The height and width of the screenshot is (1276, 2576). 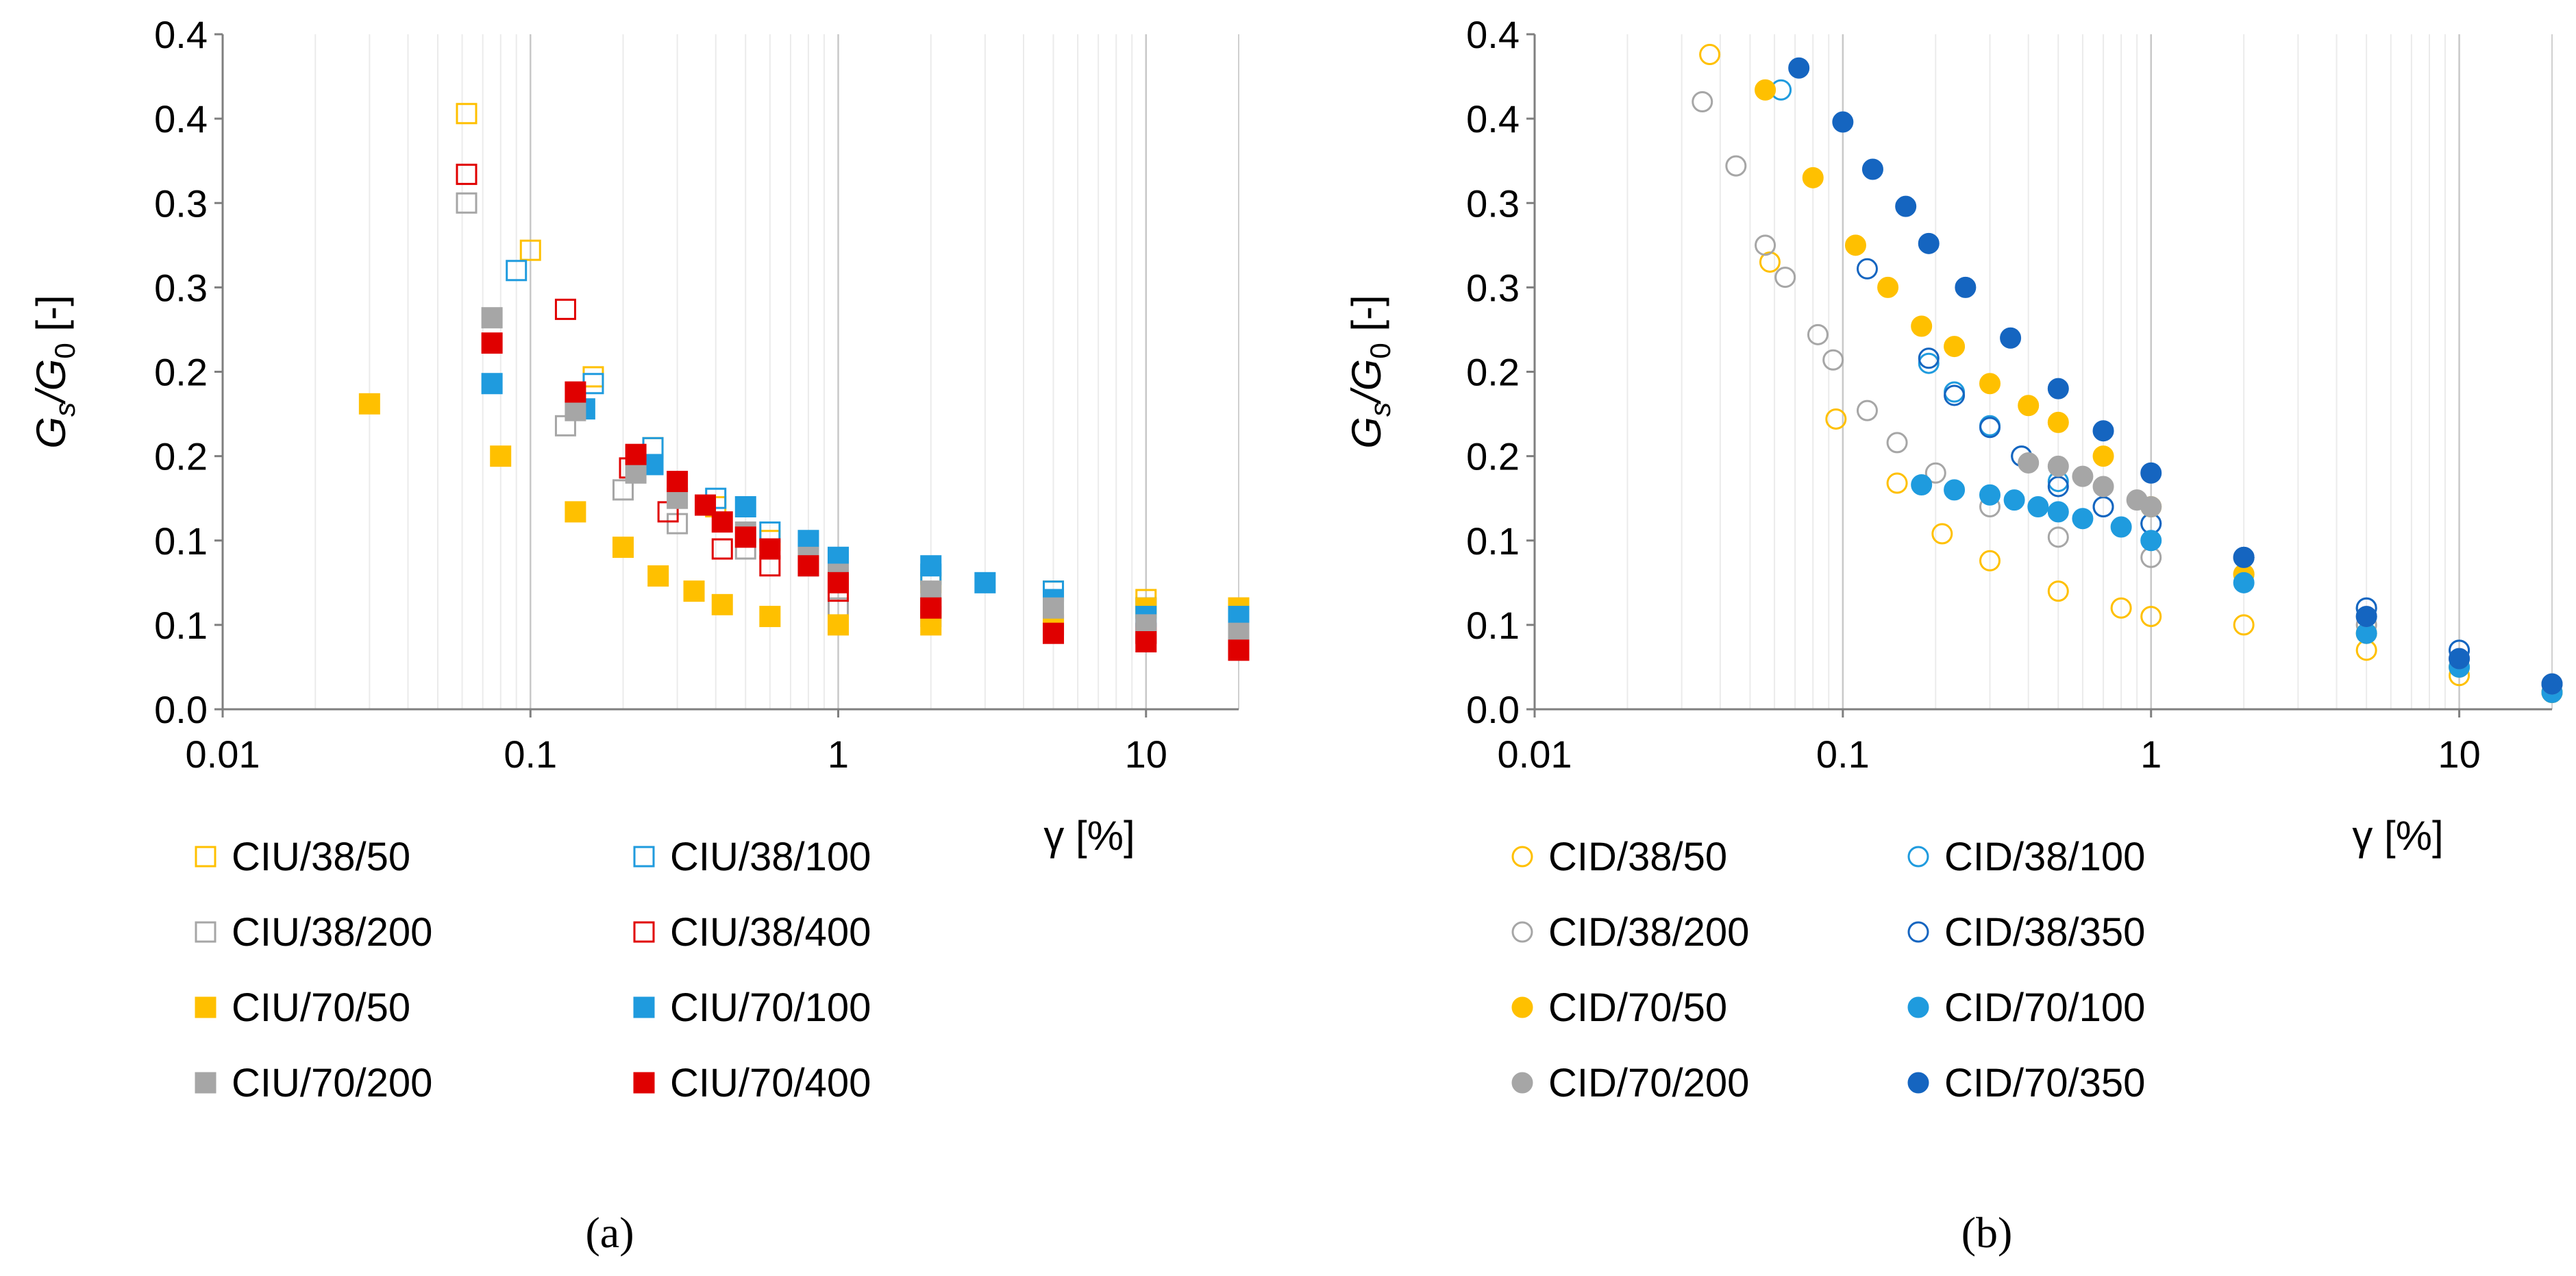 I want to click on y-tick-label: 0.3, so click(x=1493, y=287).